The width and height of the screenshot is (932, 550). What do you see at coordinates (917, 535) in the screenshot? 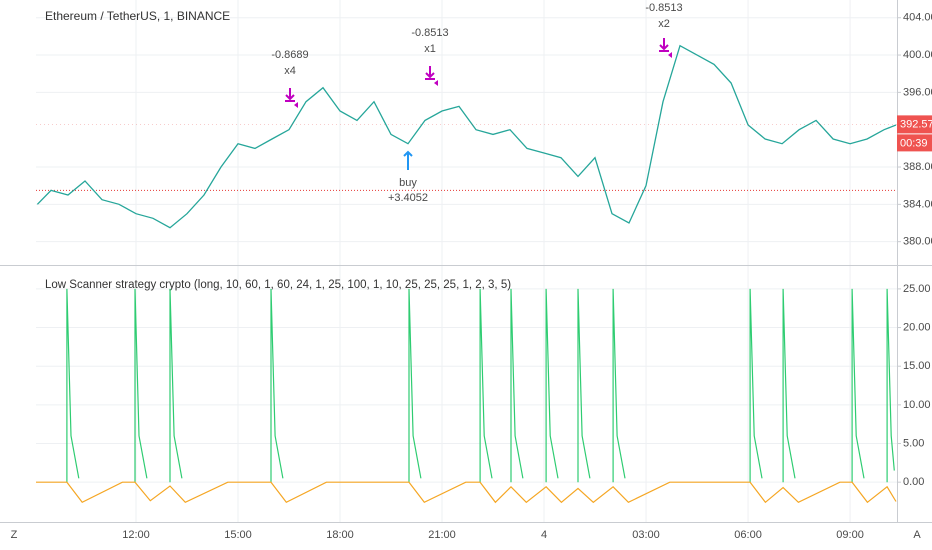
I see `toolbar-button: A` at bounding box center [917, 535].